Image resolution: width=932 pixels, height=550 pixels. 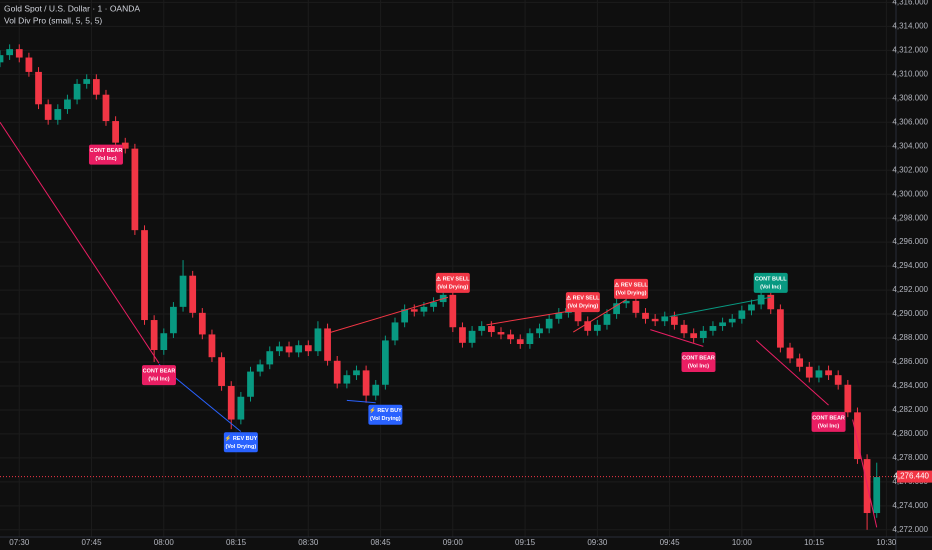 What do you see at coordinates (453, 542) in the screenshot?
I see `x-tick-label: 09:00` at bounding box center [453, 542].